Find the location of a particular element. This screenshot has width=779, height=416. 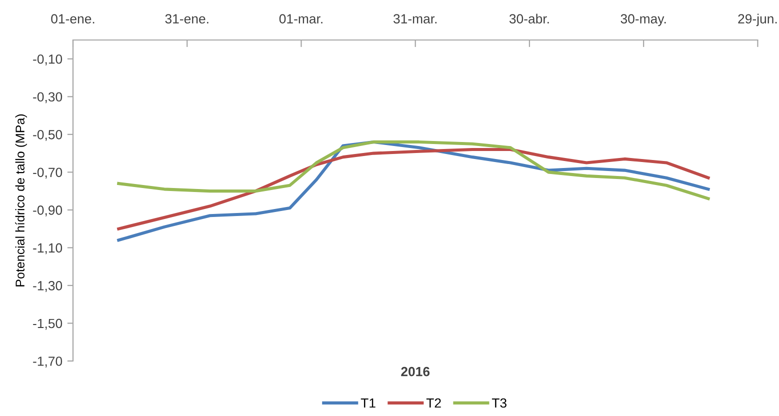

y-tick-label: -1,10 is located at coordinates (47, 248).